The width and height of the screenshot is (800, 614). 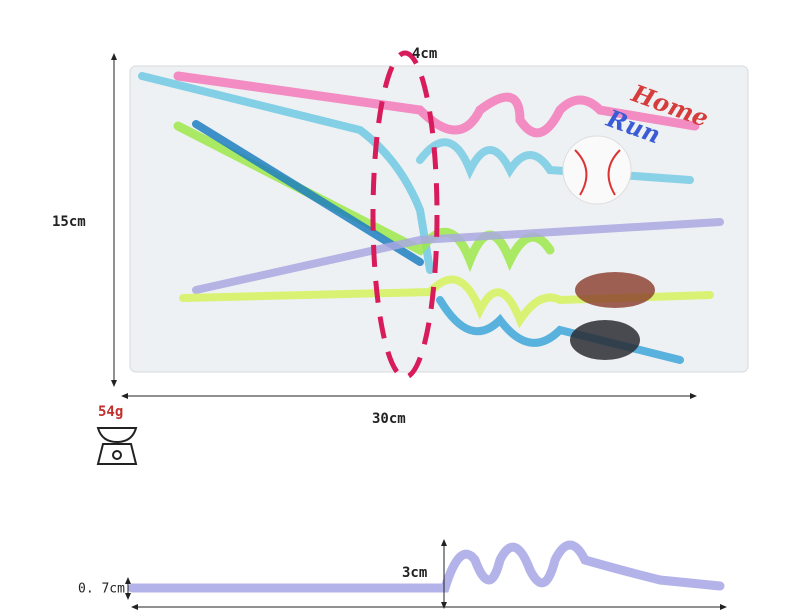 What do you see at coordinates (389, 419) in the screenshot?
I see `length-label: 30cm` at bounding box center [389, 419].